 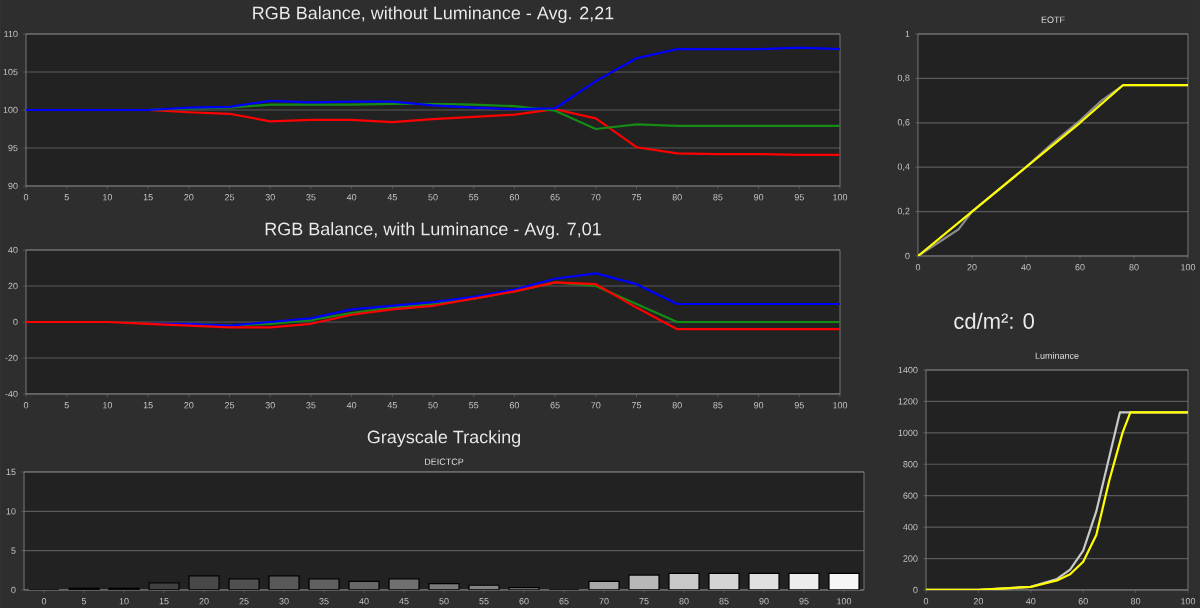 What do you see at coordinates (433, 14) in the screenshot?
I see `chart-title: RGB Balance, without Luminance - Avg. 2,21` at bounding box center [433, 14].